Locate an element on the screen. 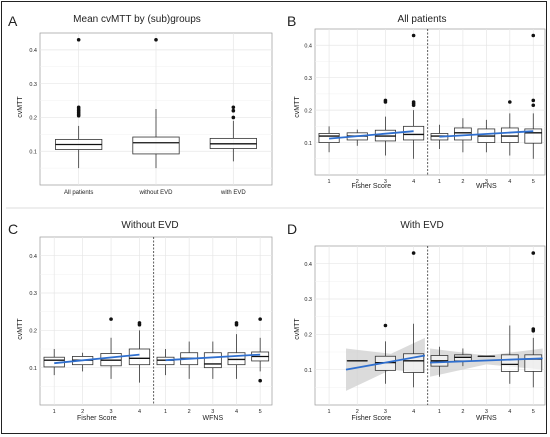  panel-1-ytick-0: 0.1 is located at coordinates (308, 144).